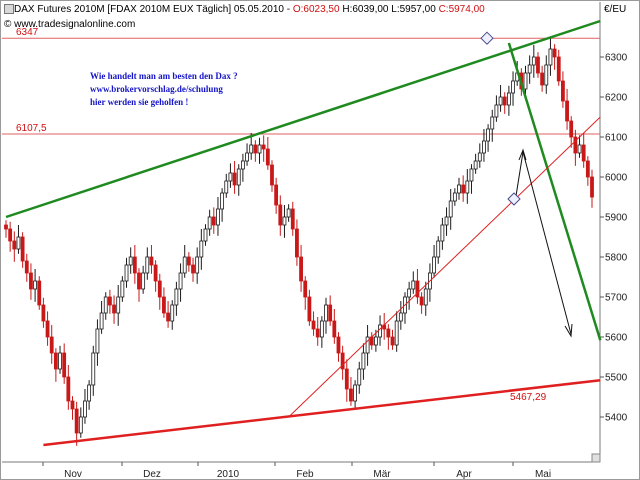 This screenshot has height=480, width=640. Describe the element at coordinates (316, 9) in the screenshot. I see `open-value: O:6023,50` at that location.